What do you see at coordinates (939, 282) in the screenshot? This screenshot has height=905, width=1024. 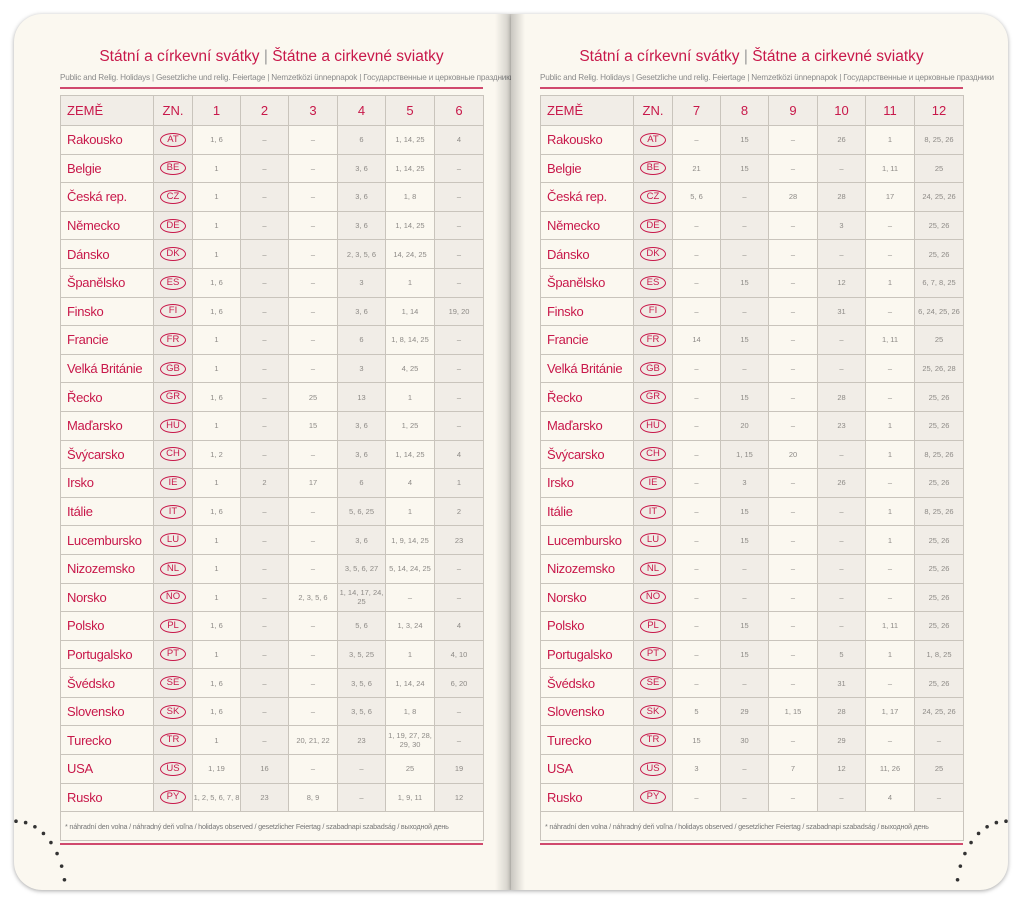 I see `holiday-dates: 6, 7, 8, 25` at bounding box center [939, 282].